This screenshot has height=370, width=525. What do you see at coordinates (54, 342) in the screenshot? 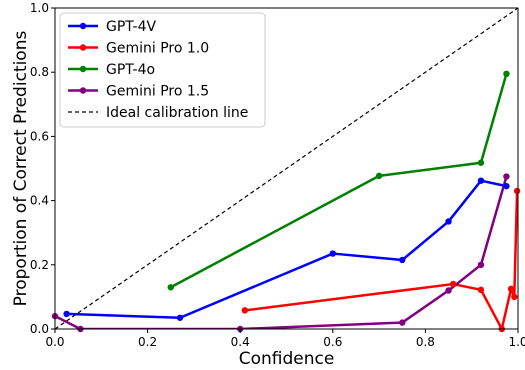
I see `x-tick-label: 0.0` at bounding box center [54, 342].